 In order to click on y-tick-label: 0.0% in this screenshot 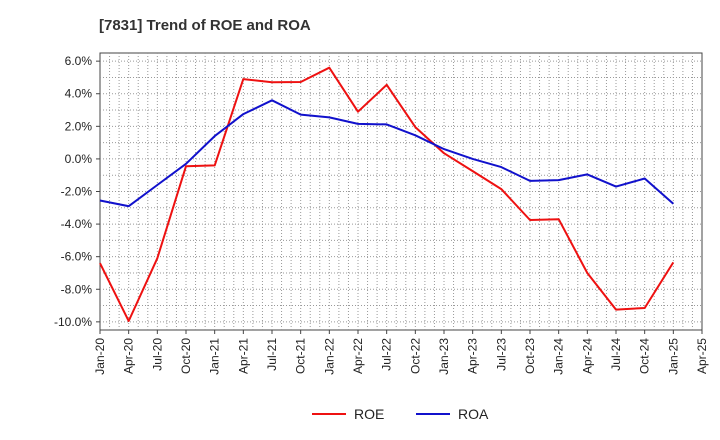, I will do `click(79, 159)`.